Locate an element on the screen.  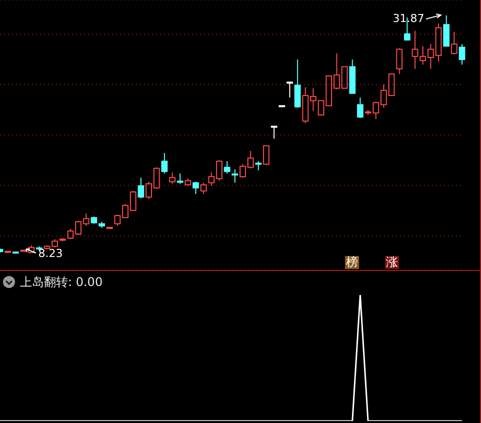
chart-title: 上岛翻转: 0.00 is located at coordinates (61, 282).